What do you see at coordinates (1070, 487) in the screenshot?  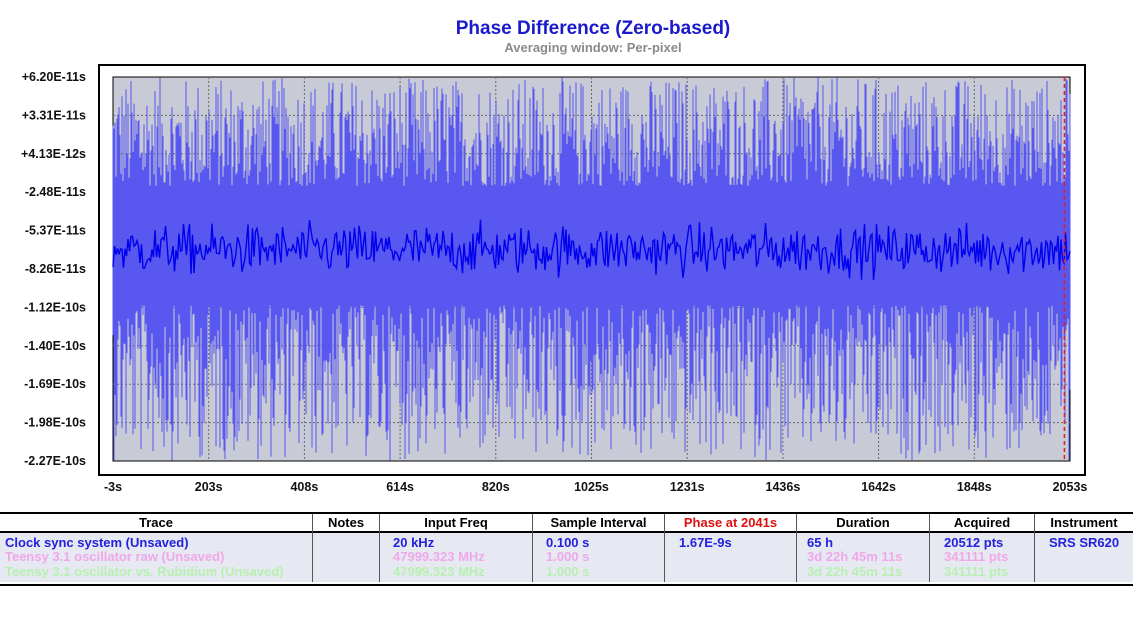 I see `x-tick-label: 2053s` at bounding box center [1070, 487].